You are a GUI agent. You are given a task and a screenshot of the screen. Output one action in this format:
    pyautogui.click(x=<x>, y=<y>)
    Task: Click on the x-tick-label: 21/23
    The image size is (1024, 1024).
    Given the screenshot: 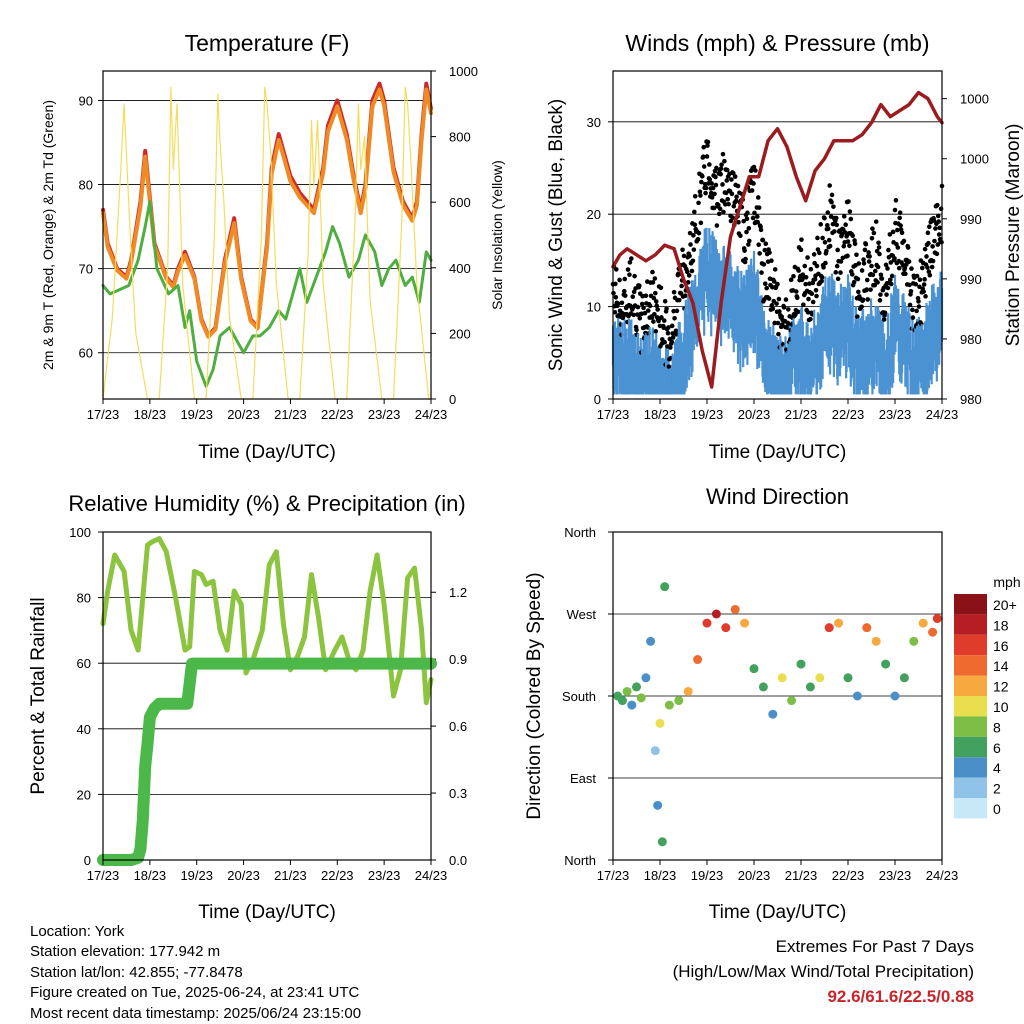 What is the action you would take?
    pyautogui.click(x=801, y=875)
    